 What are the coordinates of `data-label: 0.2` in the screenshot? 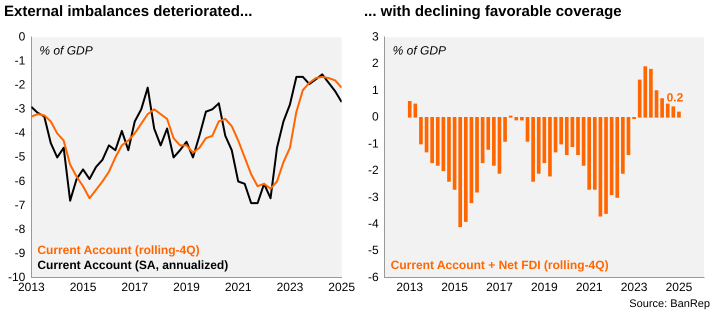 It's located at (675, 97).